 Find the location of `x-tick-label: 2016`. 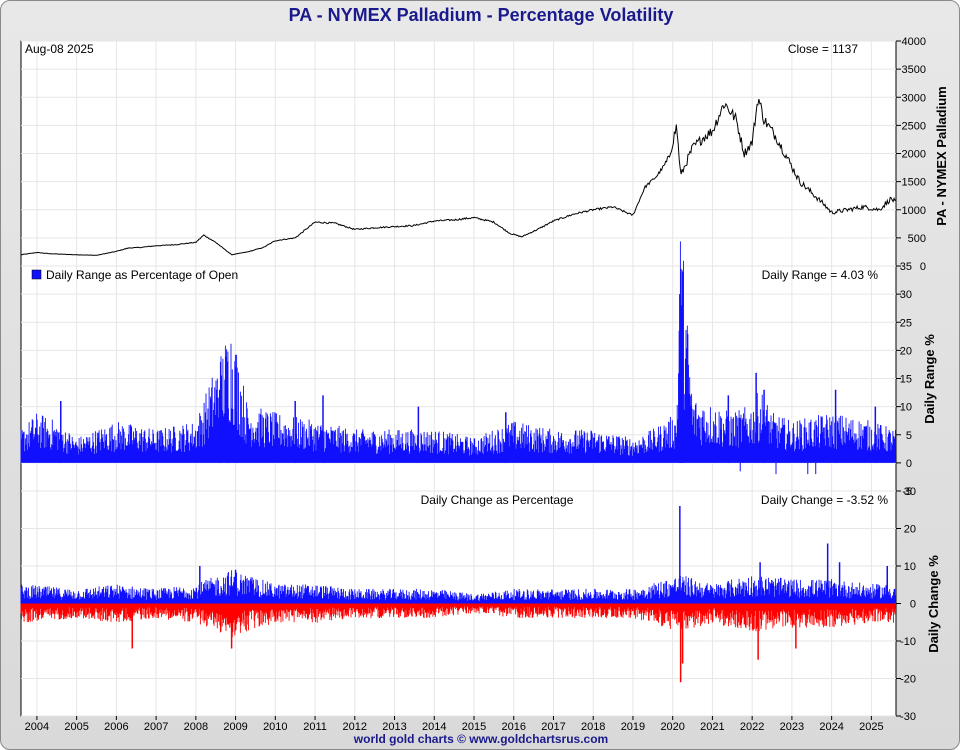

x-tick-label: 2016 is located at coordinates (513, 727).